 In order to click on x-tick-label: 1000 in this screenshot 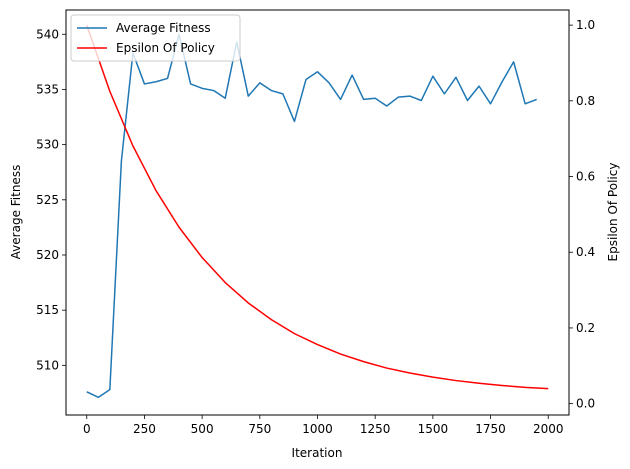, I will do `click(317, 429)`.